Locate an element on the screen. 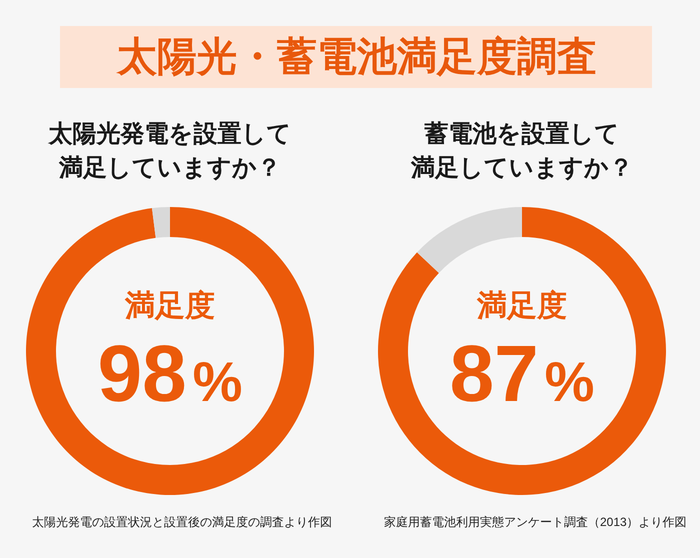 The width and height of the screenshot is (700, 558). text: 太陽光発電の設置状況と設置後の満足度の調査より作図 is located at coordinates (182, 522).